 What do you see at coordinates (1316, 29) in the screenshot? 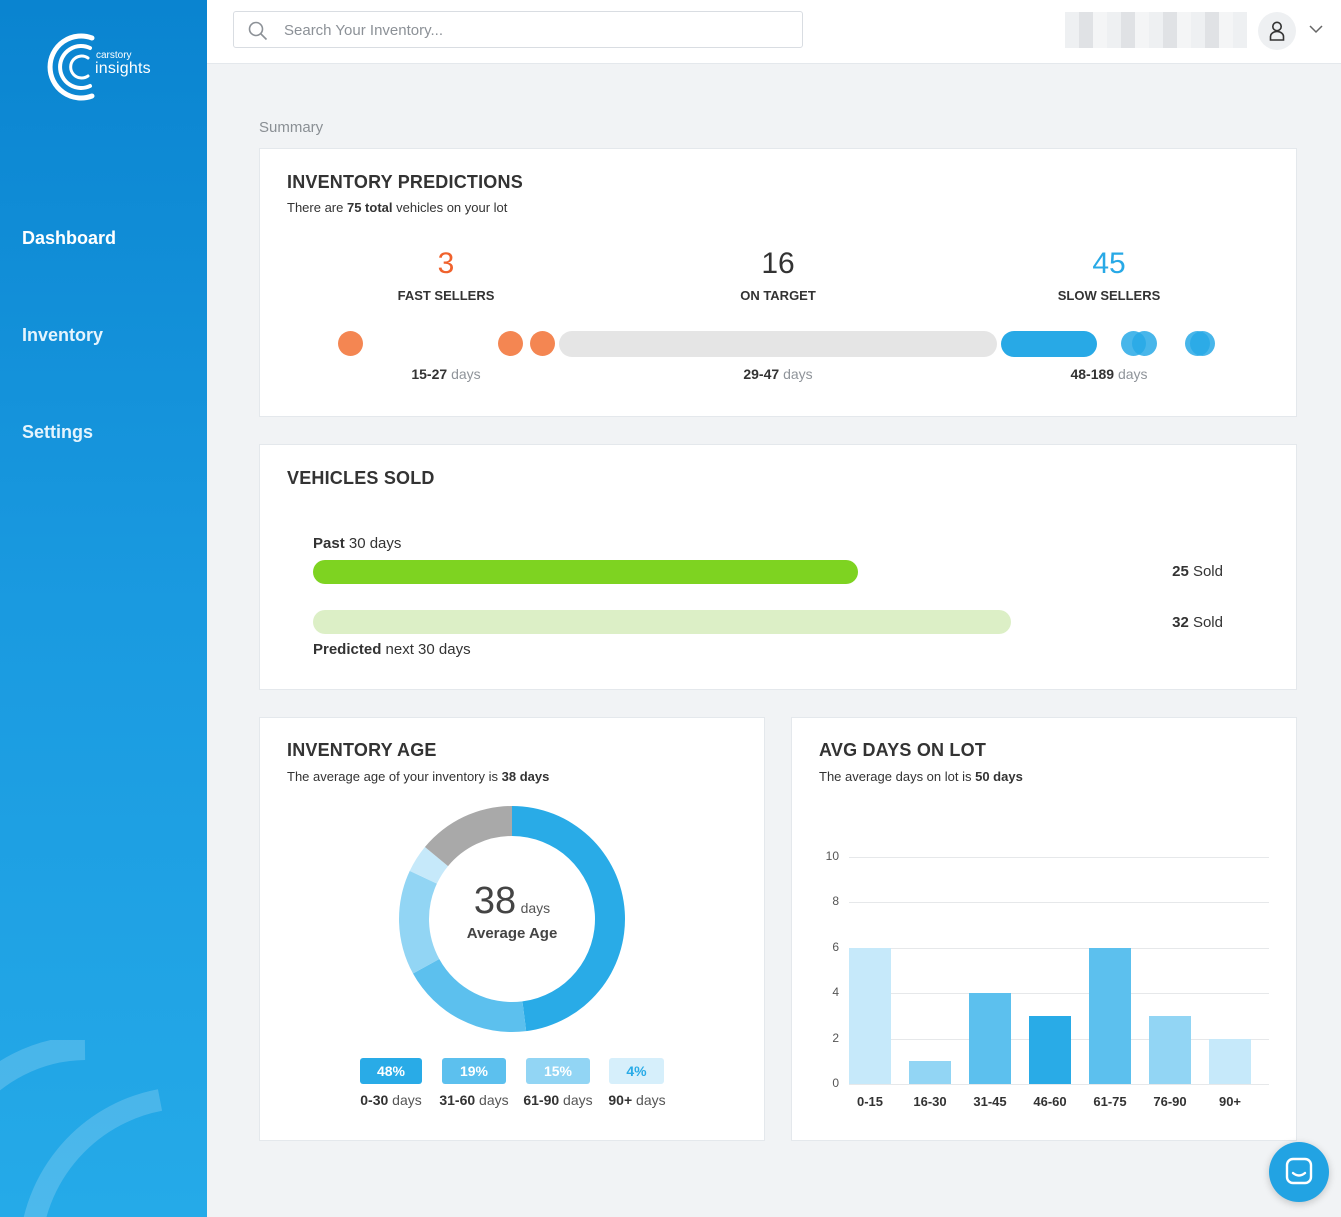
I see `chevron-down-icon` at bounding box center [1316, 29].